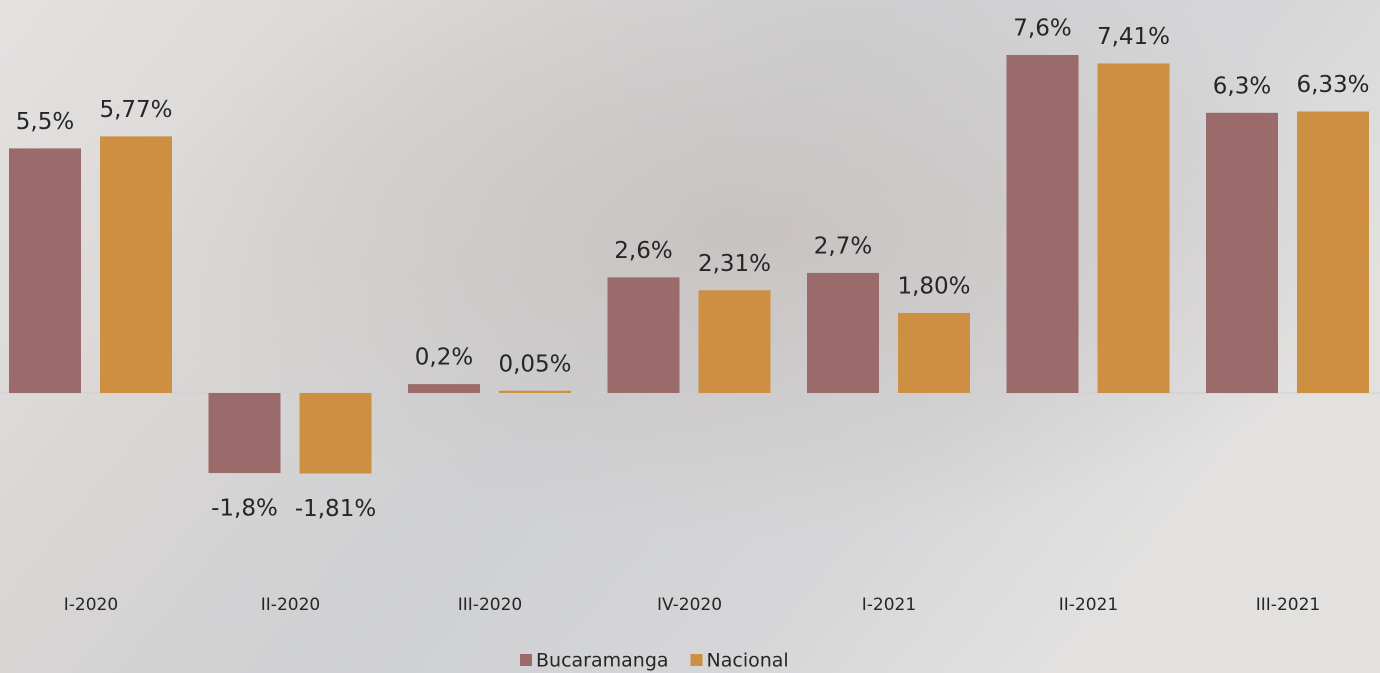 The image size is (1380, 673). I want to click on x-tick-label: II-2021, so click(1088, 605).